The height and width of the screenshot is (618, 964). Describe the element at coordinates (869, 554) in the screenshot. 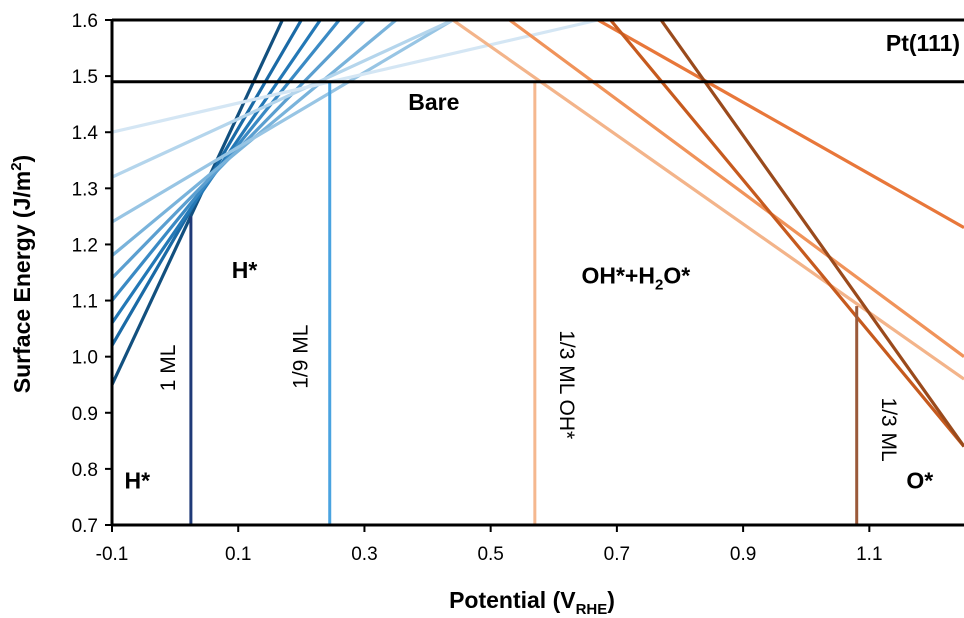

I see `x-tick-label: 1.1` at that location.